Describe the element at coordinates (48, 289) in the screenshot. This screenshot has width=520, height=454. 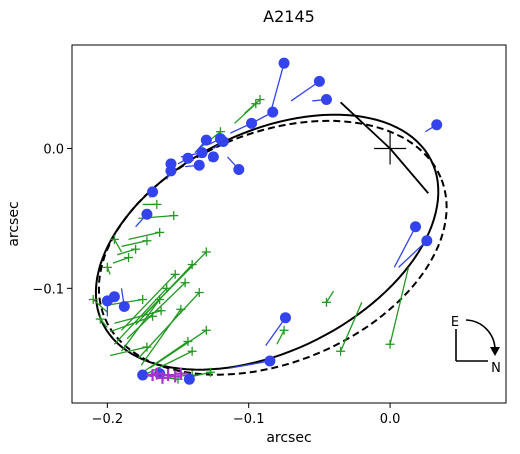
I see `y-tick-label: −0.1` at that location.